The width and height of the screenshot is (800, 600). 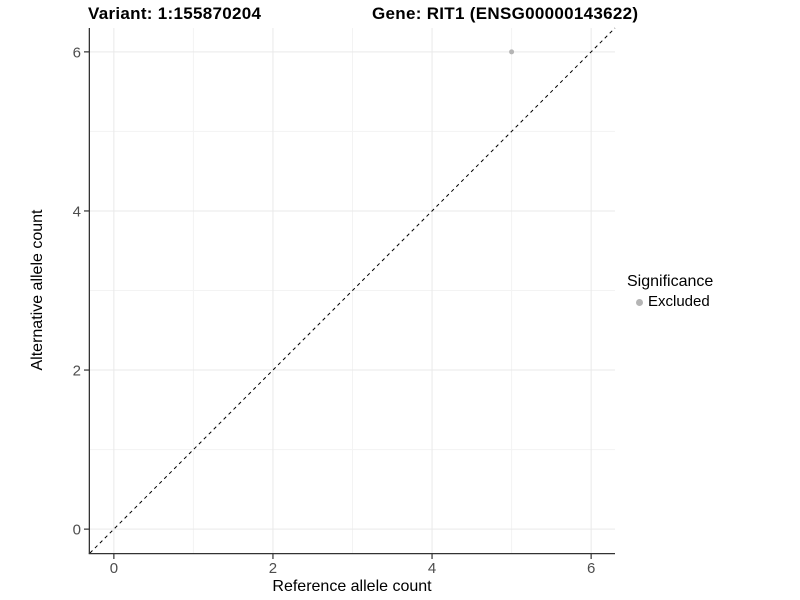 I want to click on legend-circle-icon, so click(x=639, y=302).